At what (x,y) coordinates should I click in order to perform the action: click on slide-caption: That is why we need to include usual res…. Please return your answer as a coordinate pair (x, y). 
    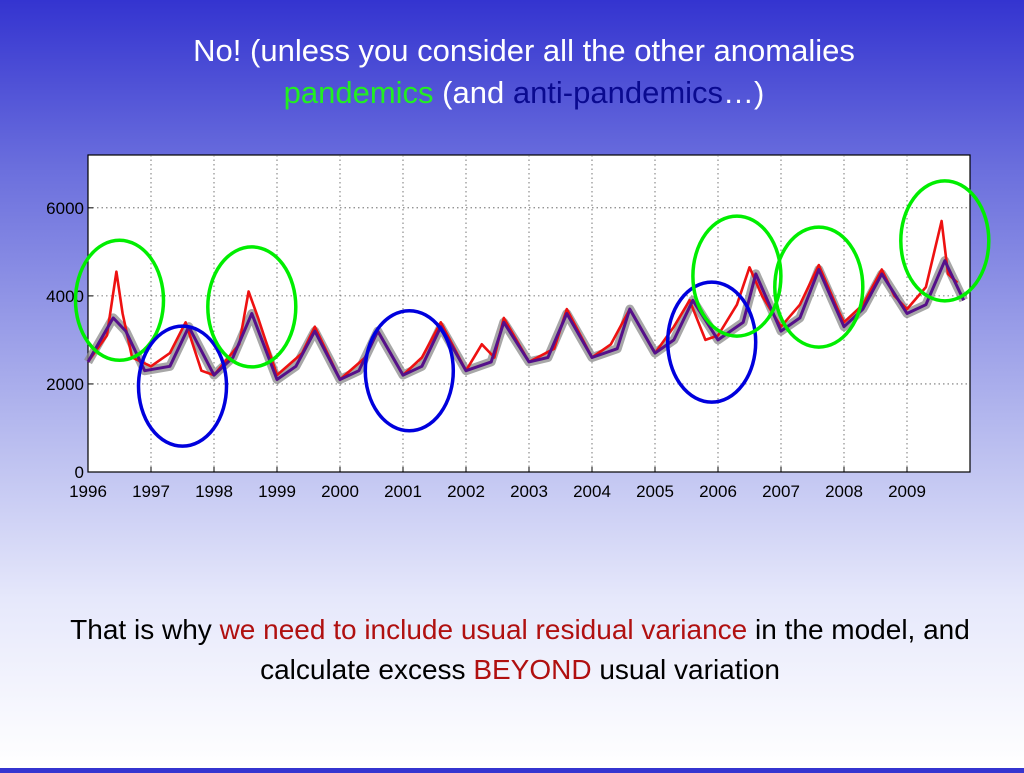
    Looking at the image, I should click on (520, 650).